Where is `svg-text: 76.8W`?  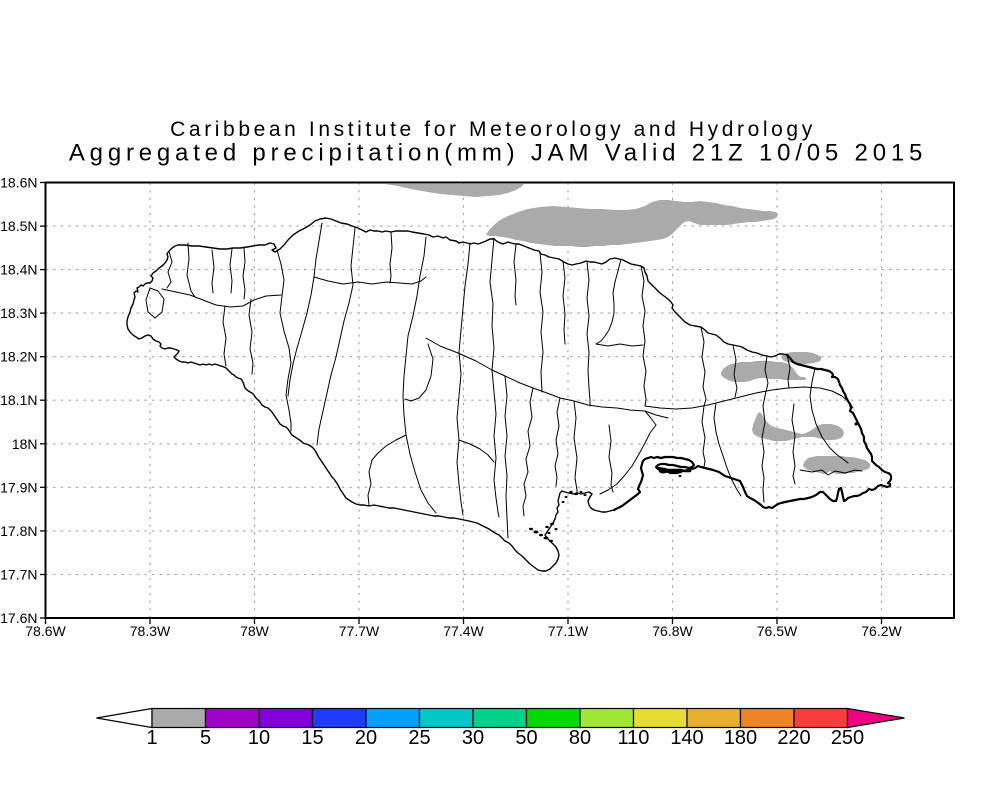
svg-text: 76.8W is located at coordinates (672, 631).